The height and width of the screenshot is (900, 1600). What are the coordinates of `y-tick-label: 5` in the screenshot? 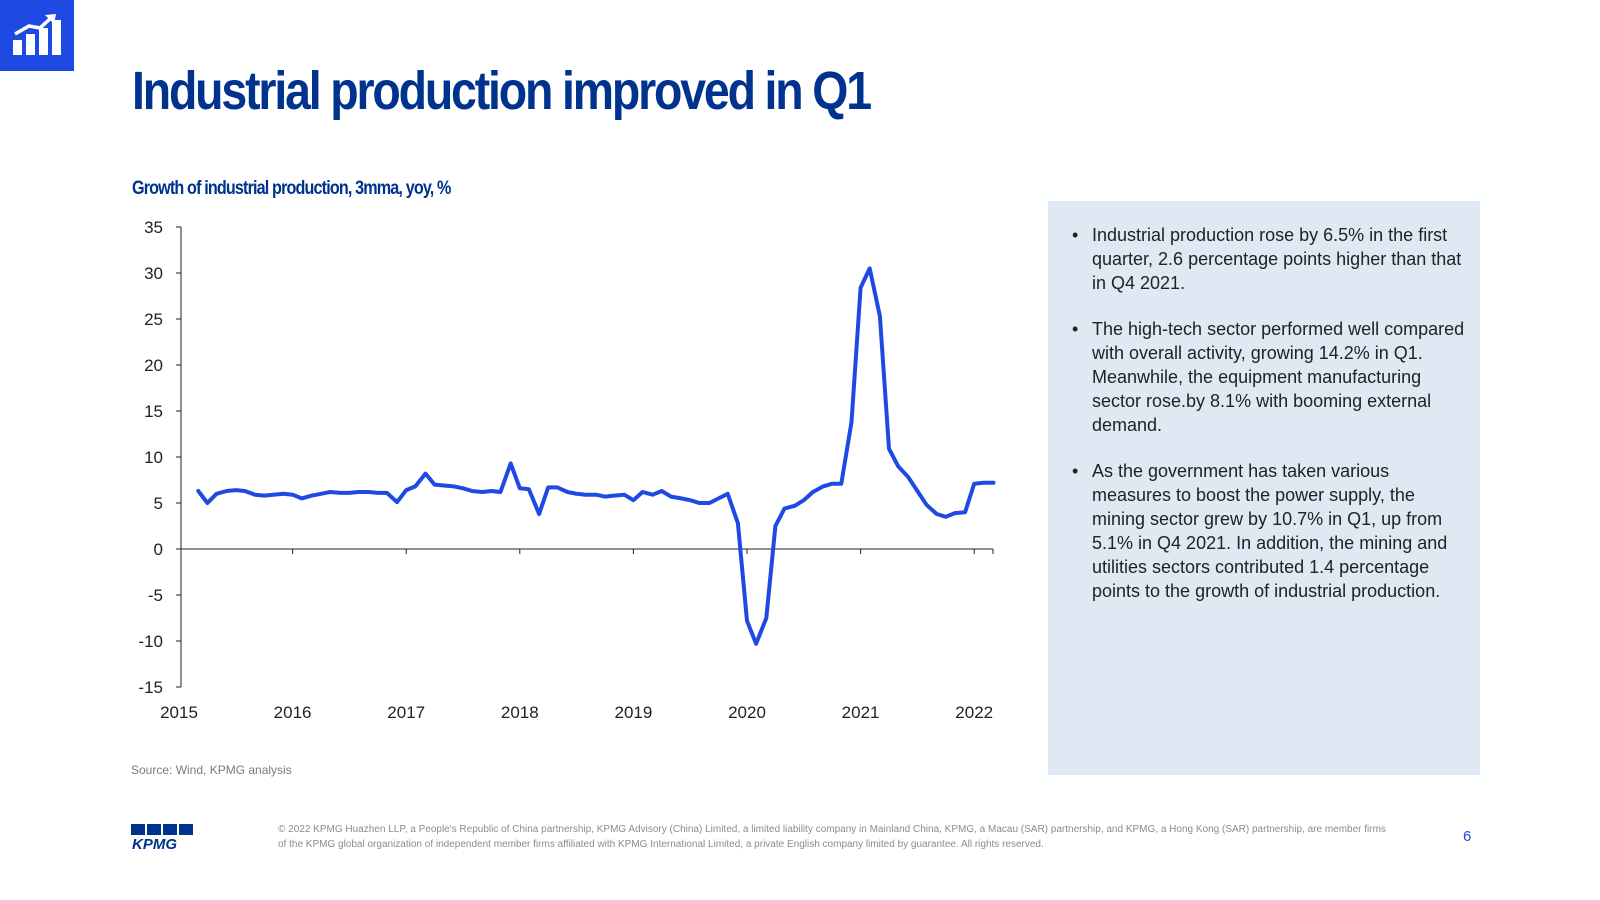 It's located at (158, 503).